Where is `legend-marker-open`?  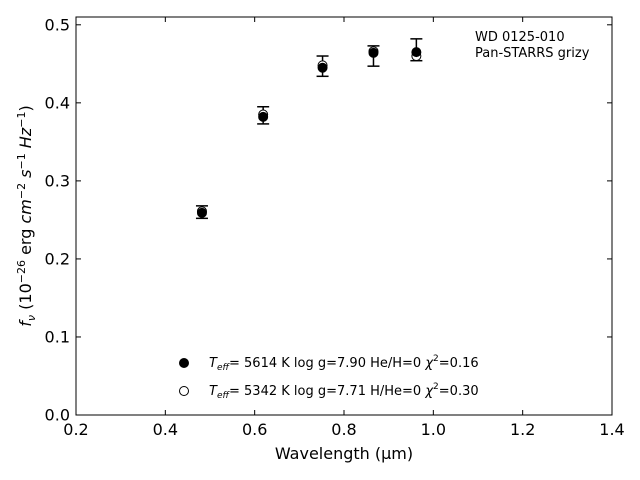 legend-marker-open is located at coordinates (184, 391).